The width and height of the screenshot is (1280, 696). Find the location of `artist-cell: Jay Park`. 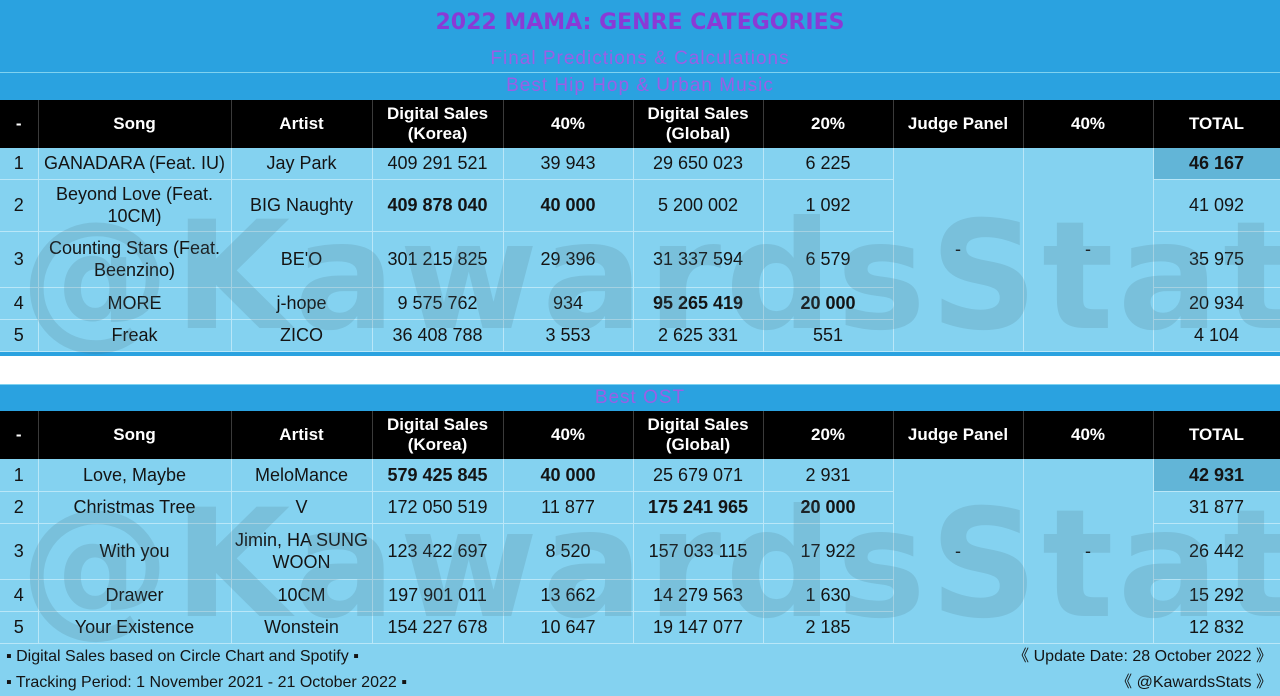

artist-cell: Jay Park is located at coordinates (302, 164).